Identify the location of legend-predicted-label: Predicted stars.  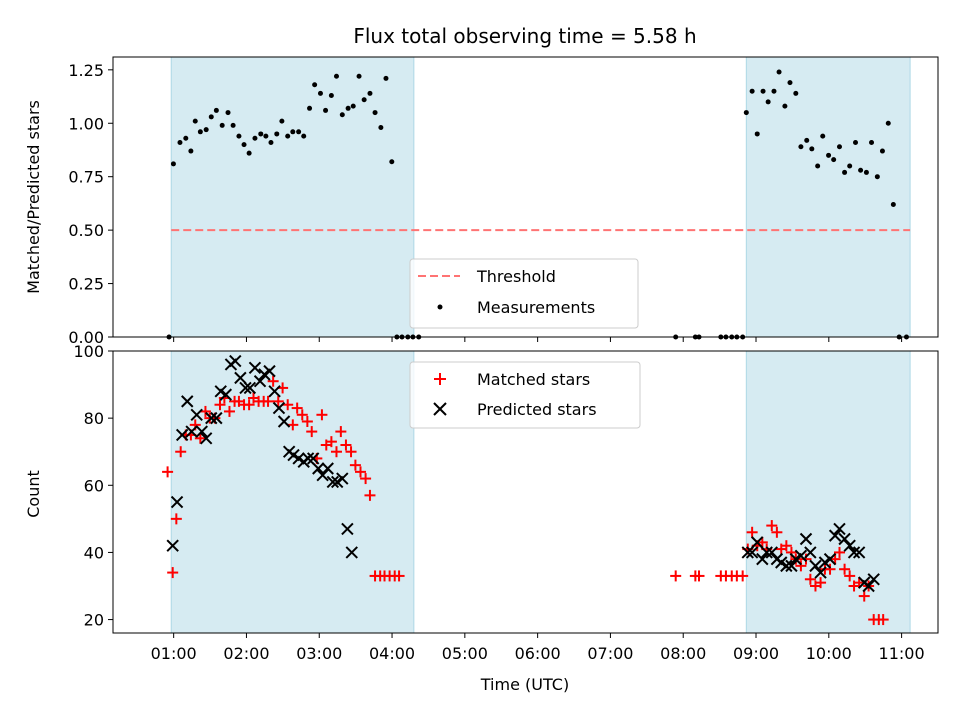
(537, 409).